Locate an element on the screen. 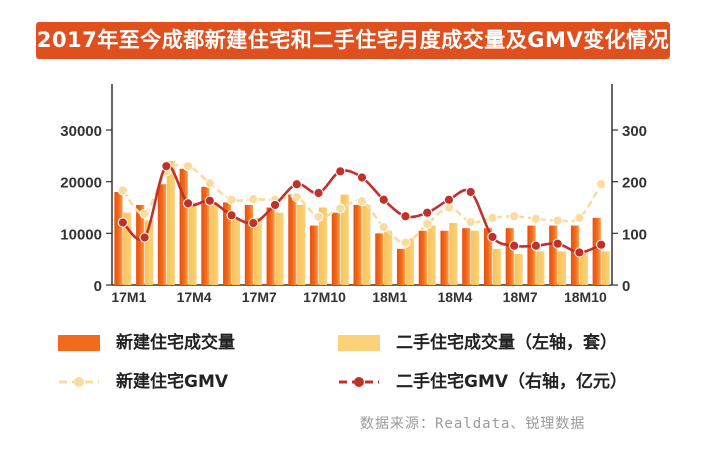 This screenshot has width=709, height=461. legend-new-volume-swatch is located at coordinates (79, 343).